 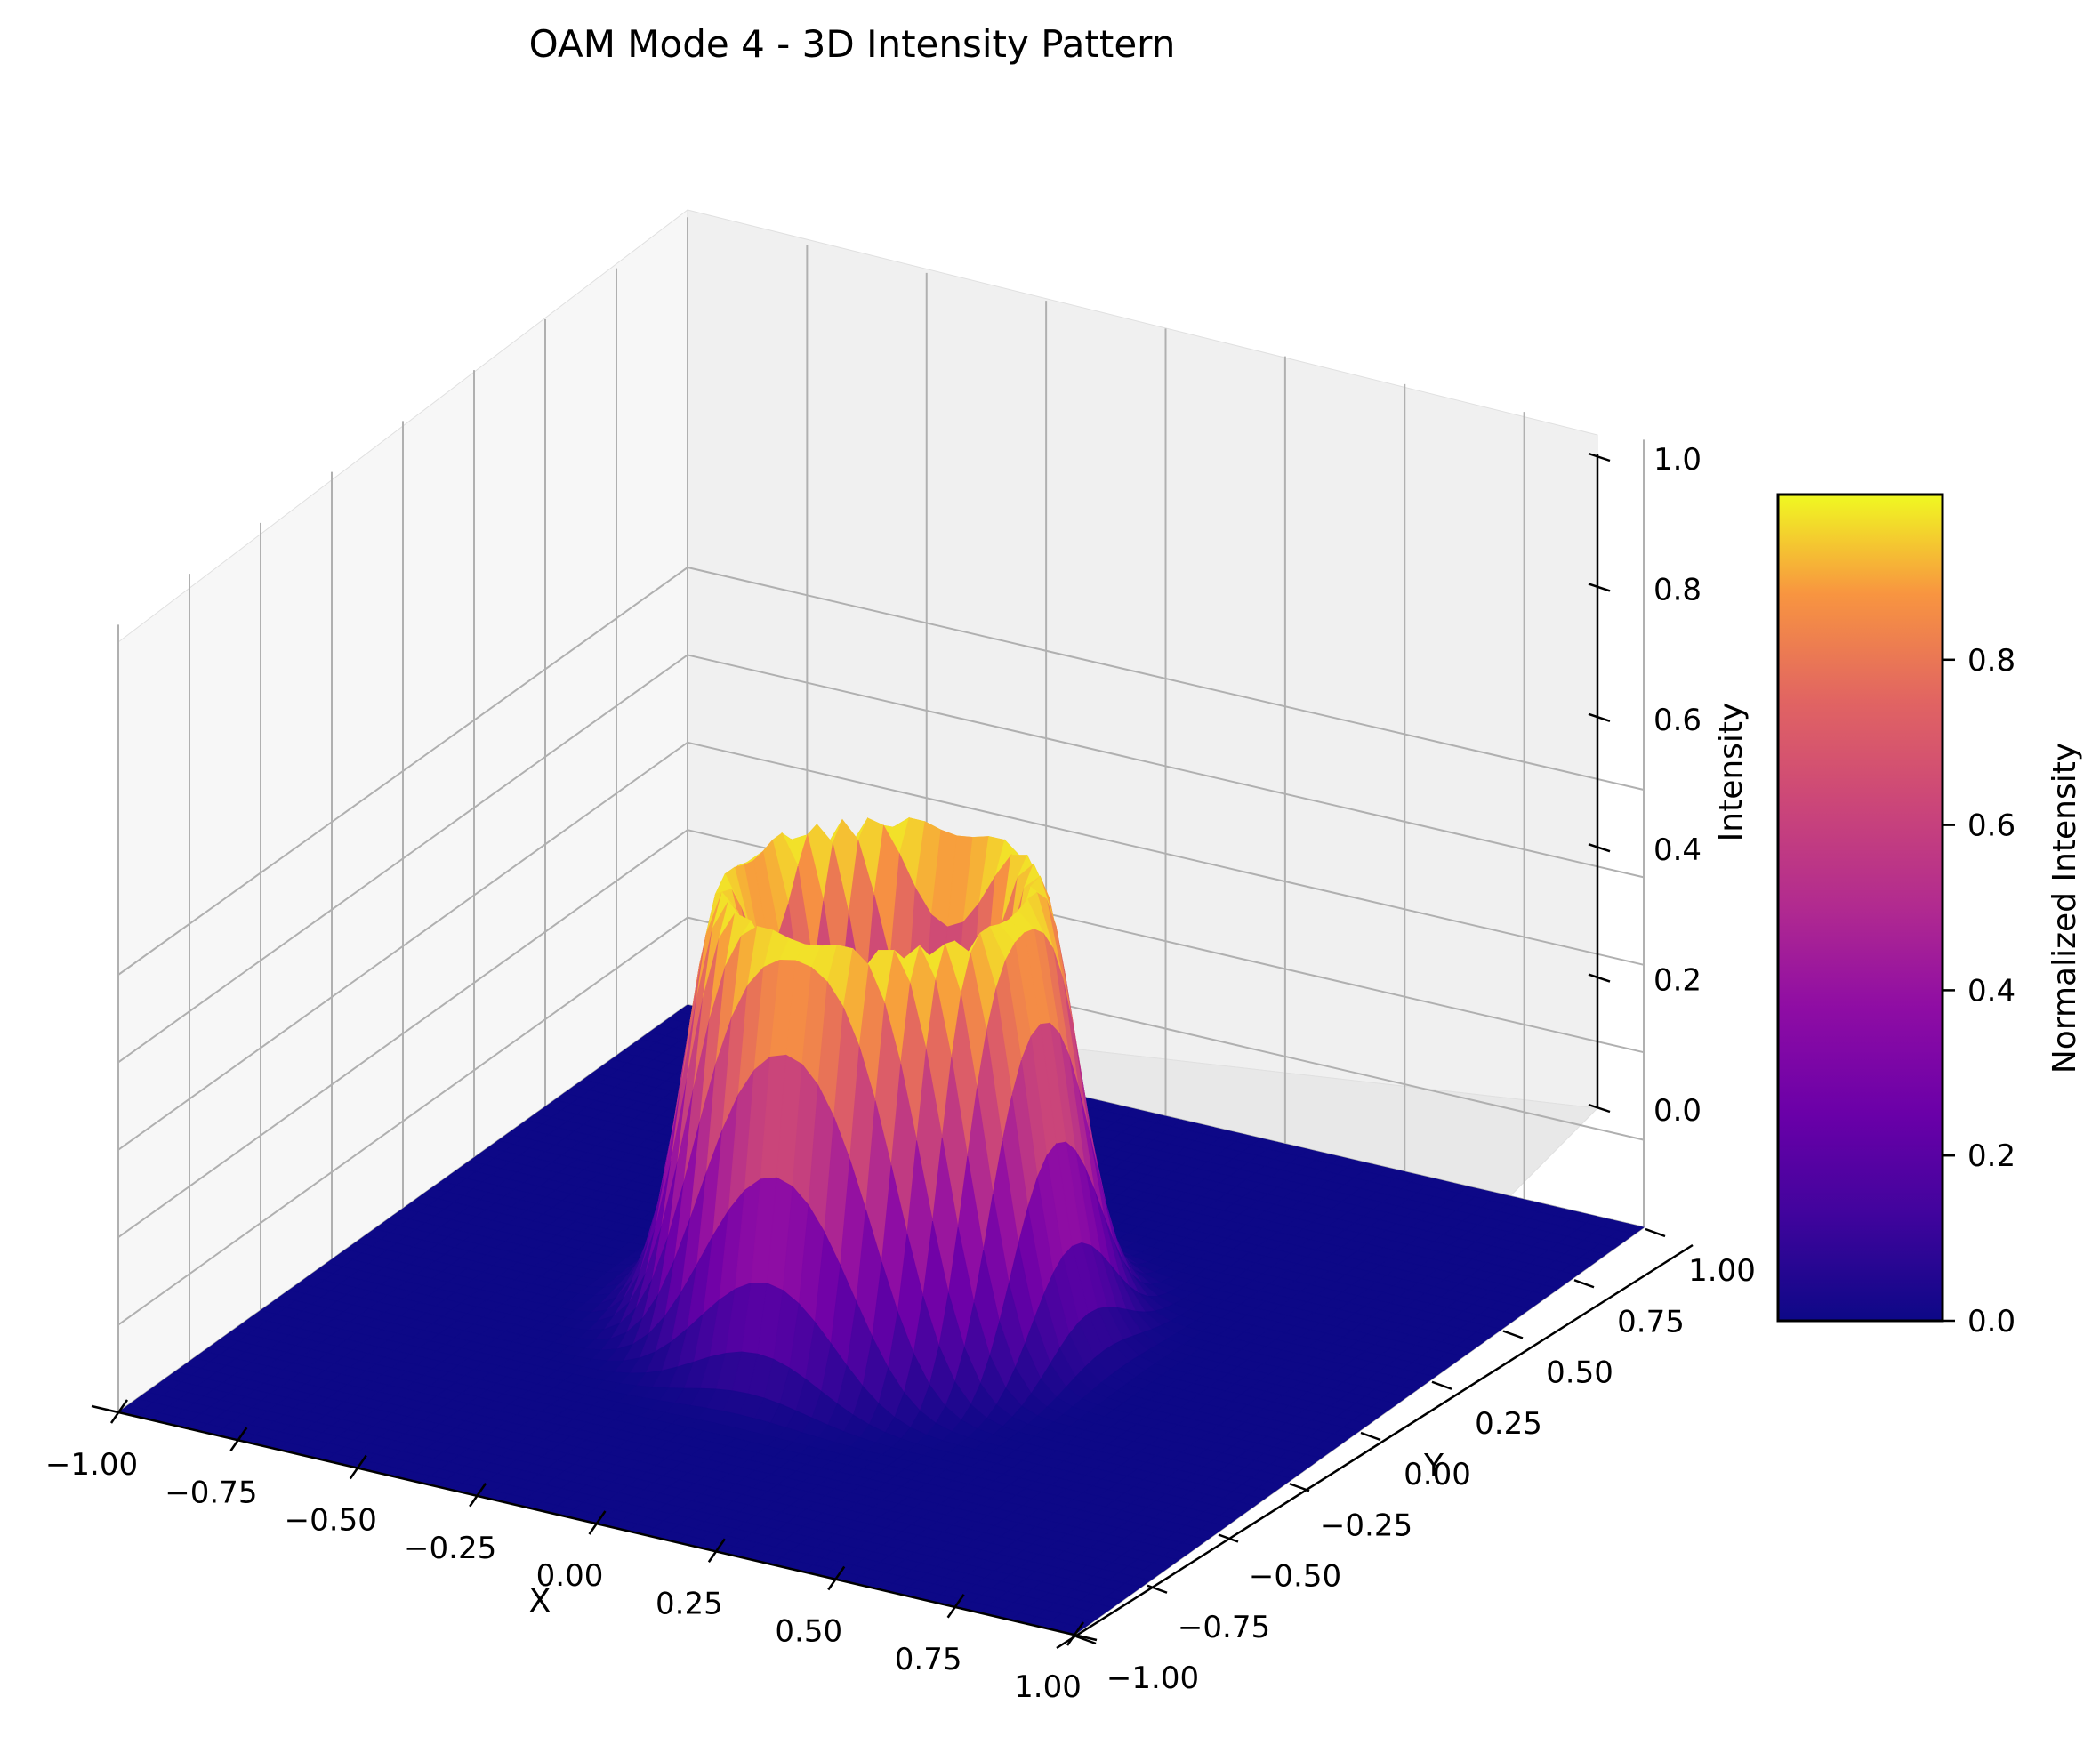 I want to click on z-tick-label-4: 0.8, so click(x=1677, y=589).